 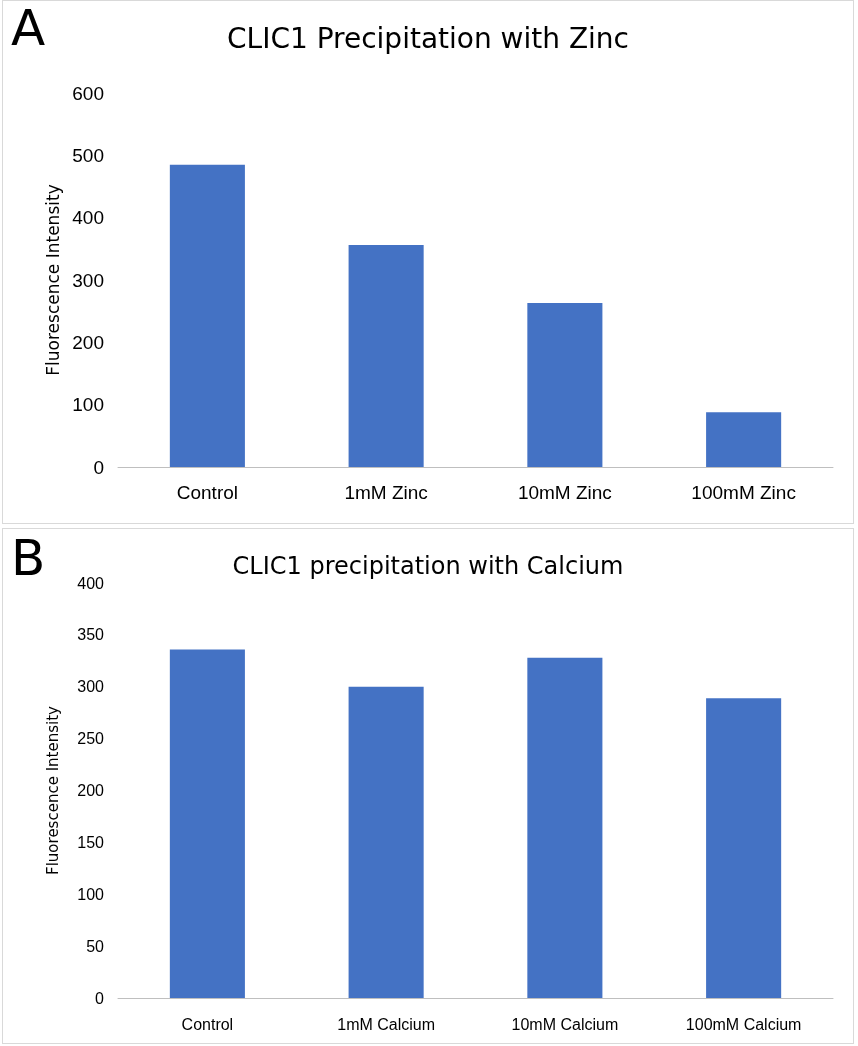 I want to click on y-tick-label: 350, so click(x=91, y=635).